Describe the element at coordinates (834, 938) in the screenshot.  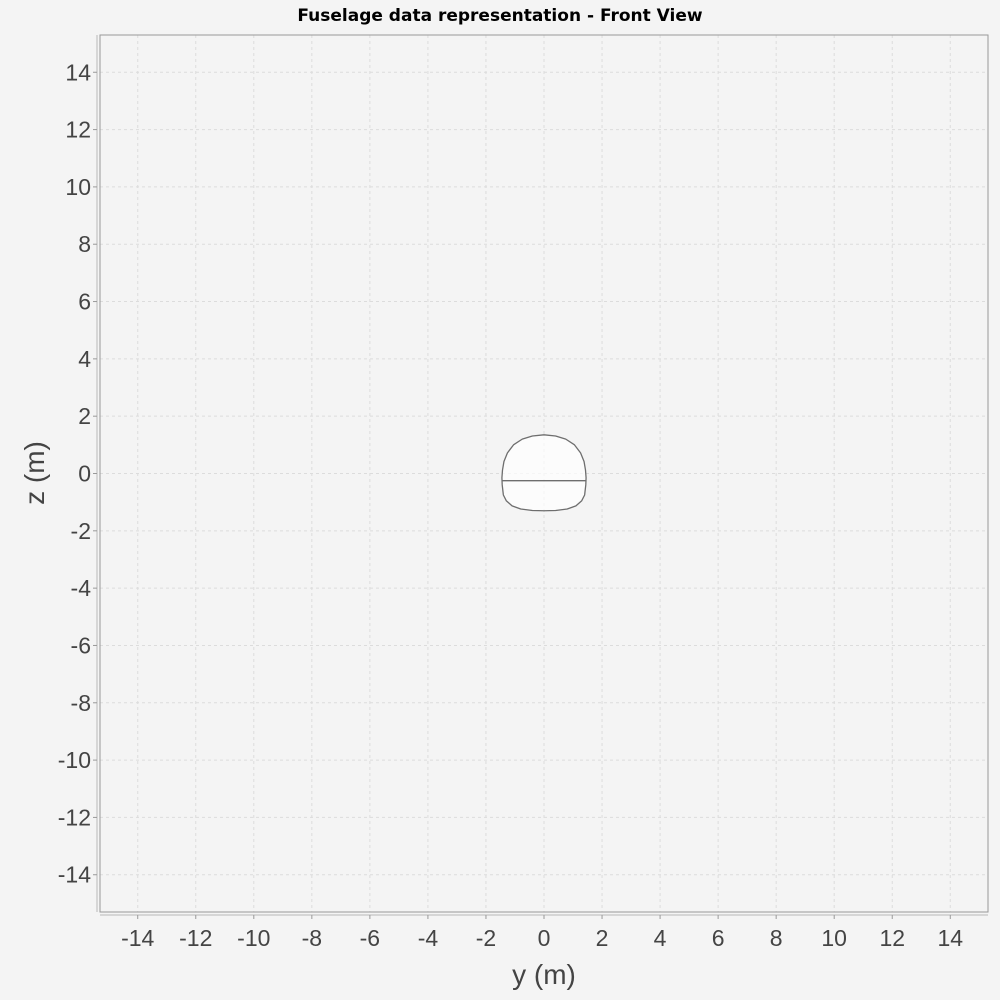
I see `x-tick-label-12: 10` at that location.